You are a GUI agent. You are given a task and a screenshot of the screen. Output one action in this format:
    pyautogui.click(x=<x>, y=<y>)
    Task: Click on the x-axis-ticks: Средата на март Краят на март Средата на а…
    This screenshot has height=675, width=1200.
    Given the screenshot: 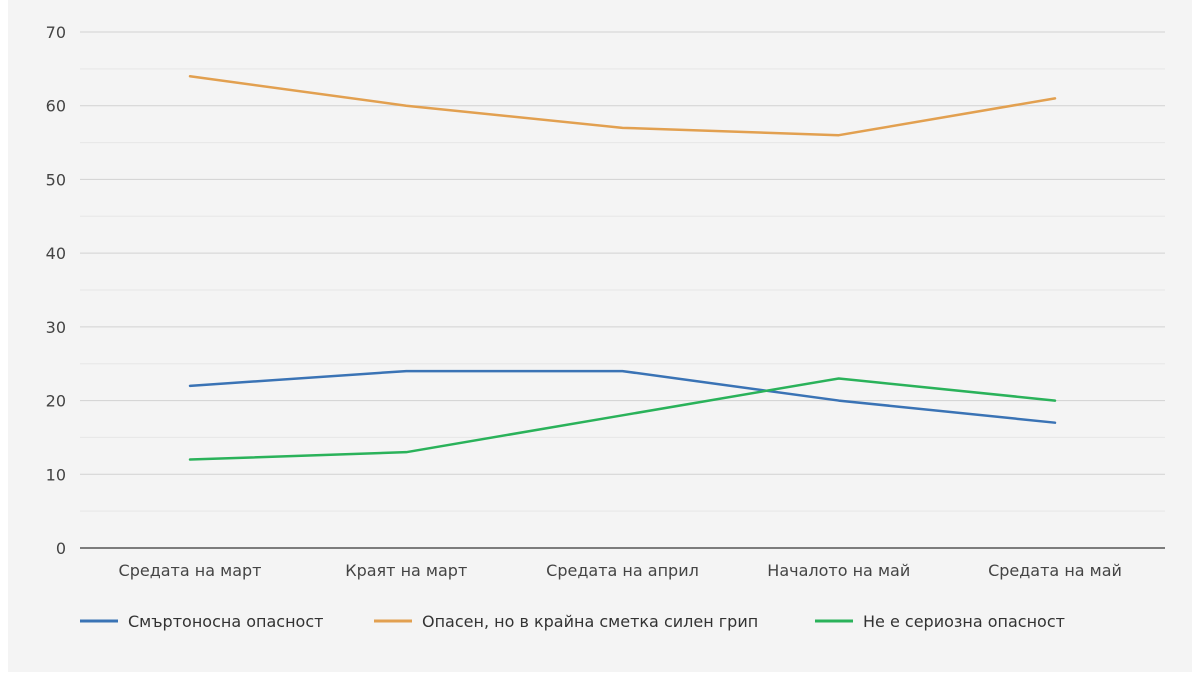 What is the action you would take?
    pyautogui.click(x=620, y=570)
    